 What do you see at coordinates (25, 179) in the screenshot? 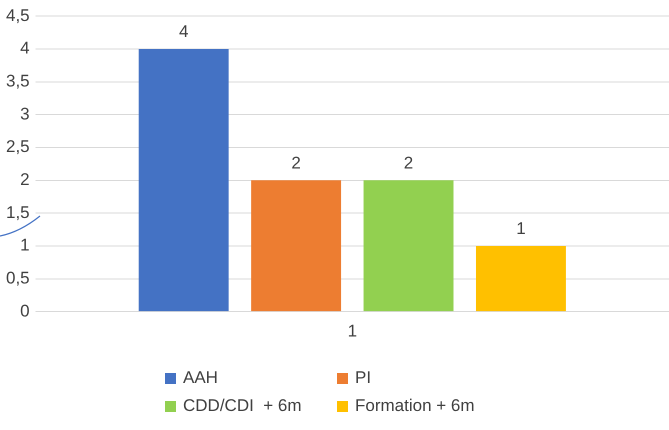
I see `y-tick-label: 2` at bounding box center [25, 179].